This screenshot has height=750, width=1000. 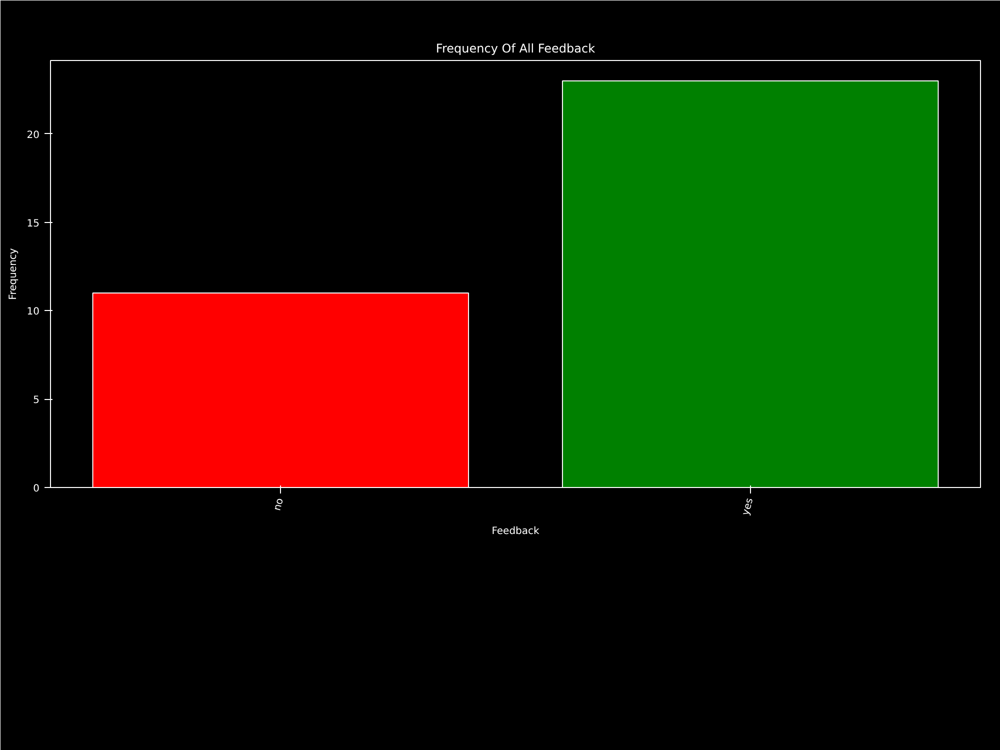 I want to click on x-tick-label: no, so click(x=279, y=504).